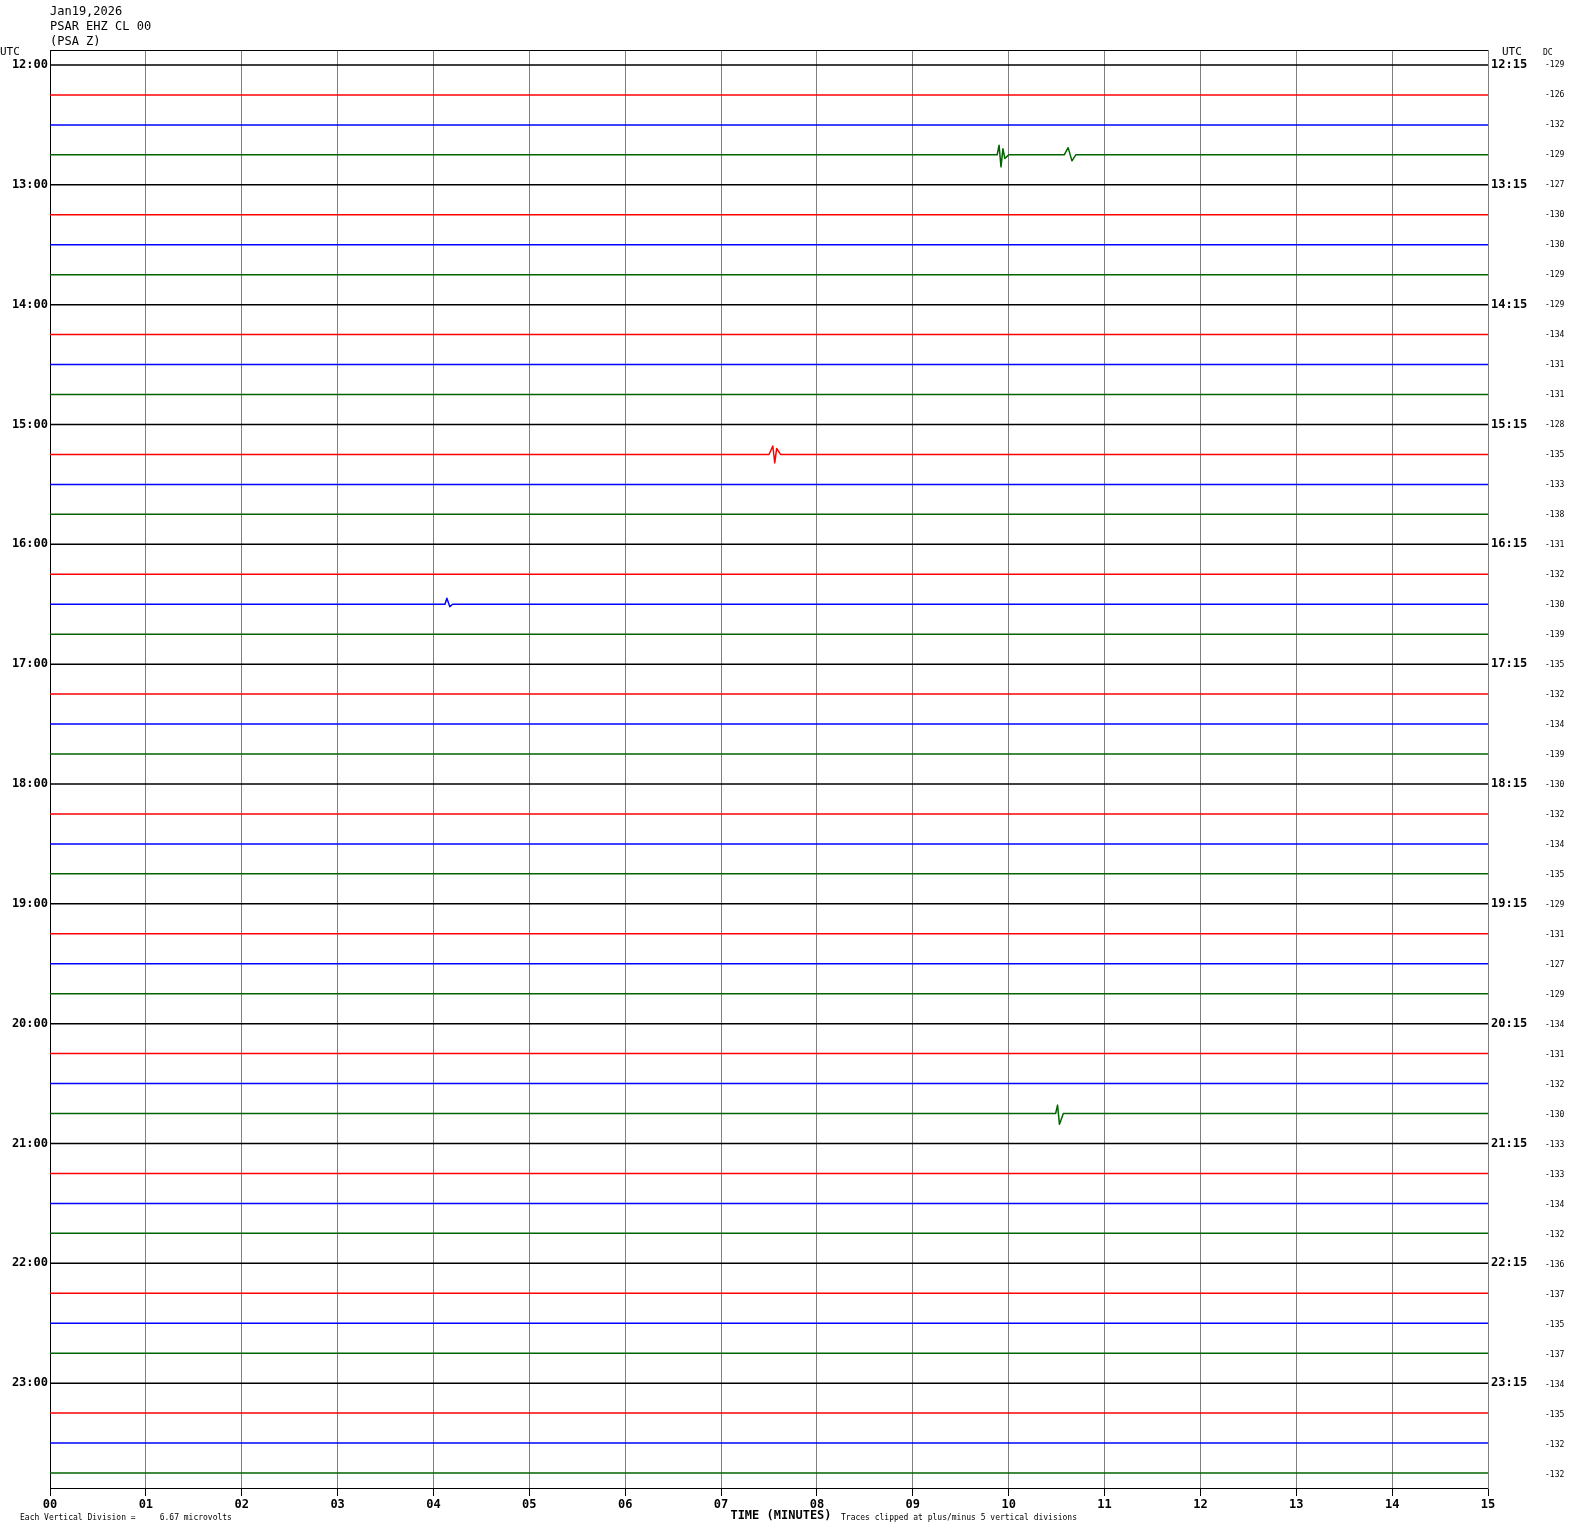 Image resolution: width=1570 pixels, height=1534 pixels. Describe the element at coordinates (1509, 783) in the screenshot. I see `y2-tick-label: 18:15` at that location.